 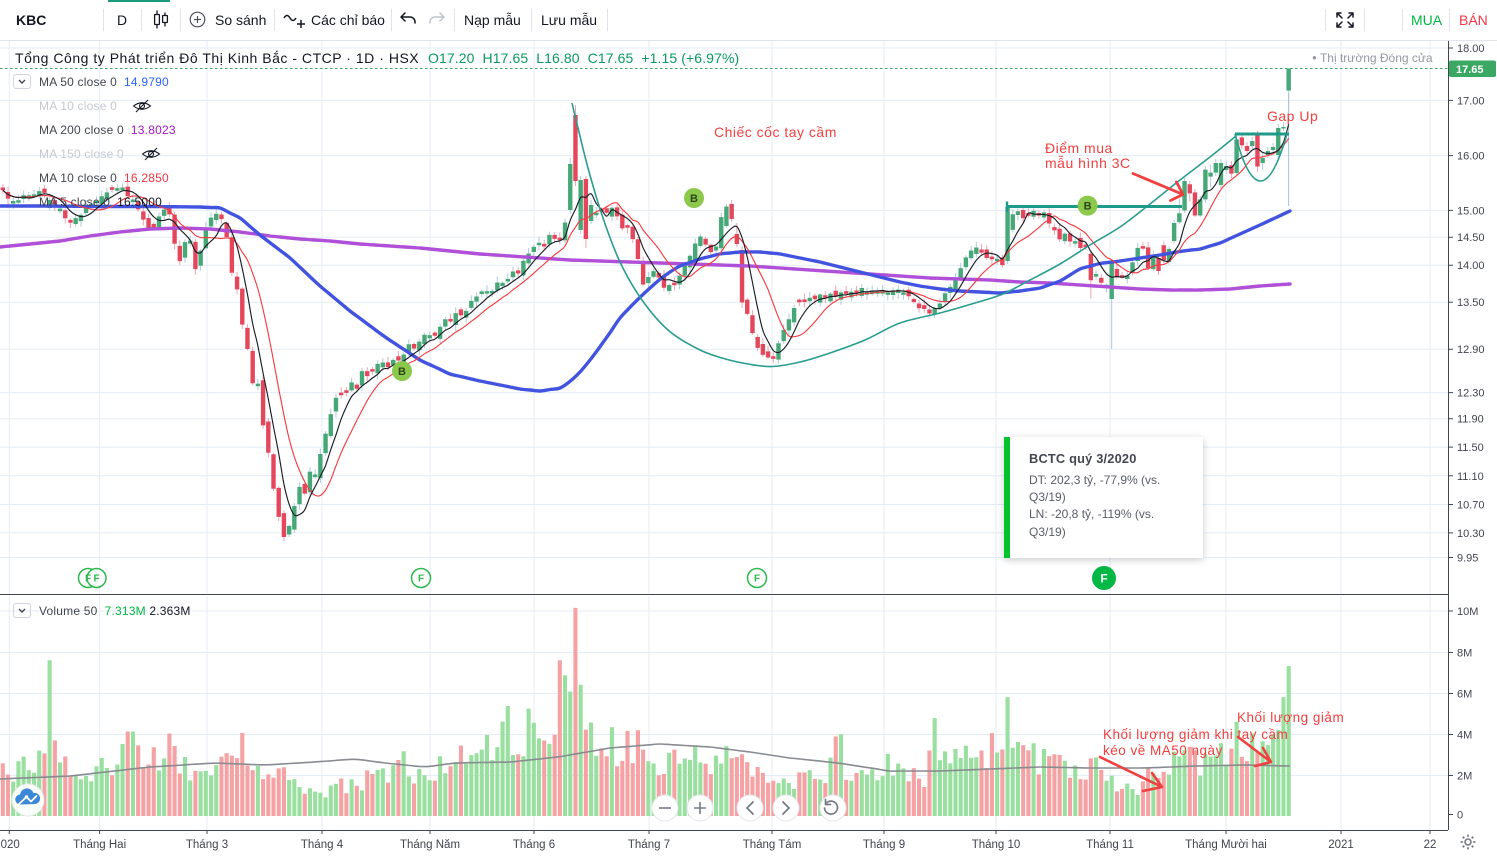 I want to click on svg-text: 12.90, so click(x=1471, y=350).